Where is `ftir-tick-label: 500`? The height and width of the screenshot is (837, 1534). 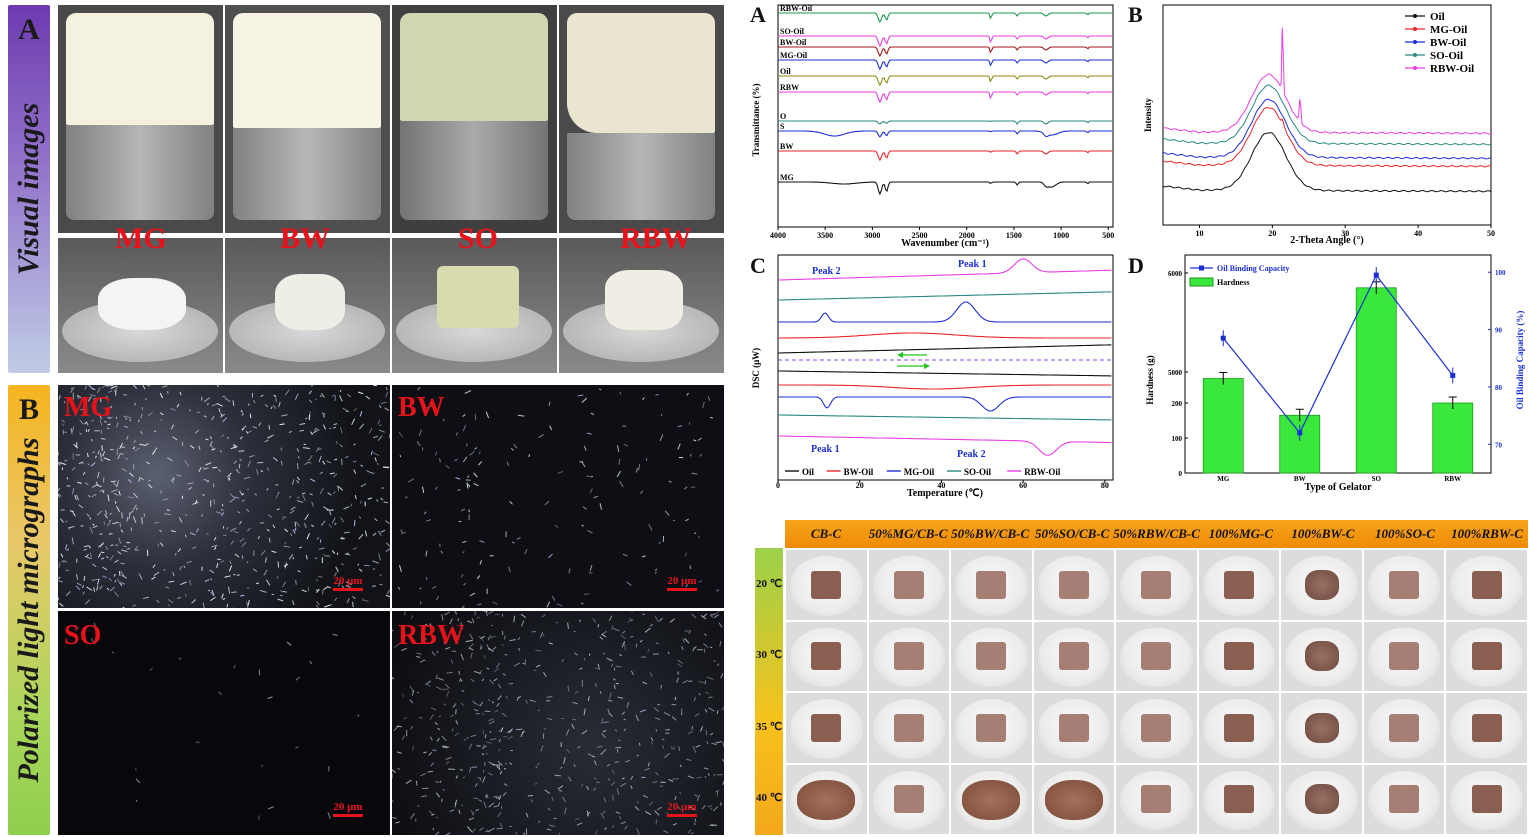
ftir-tick-label: 500 is located at coordinates (1108, 235).